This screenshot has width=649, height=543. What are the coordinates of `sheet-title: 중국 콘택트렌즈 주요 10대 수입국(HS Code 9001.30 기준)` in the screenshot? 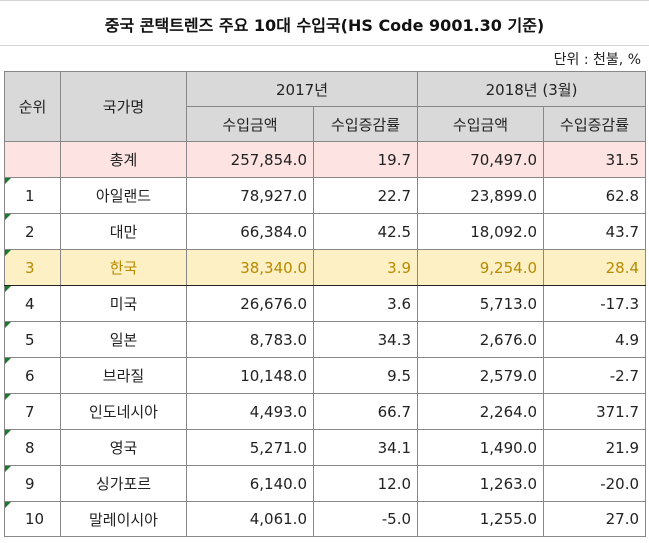 It's located at (324, 24).